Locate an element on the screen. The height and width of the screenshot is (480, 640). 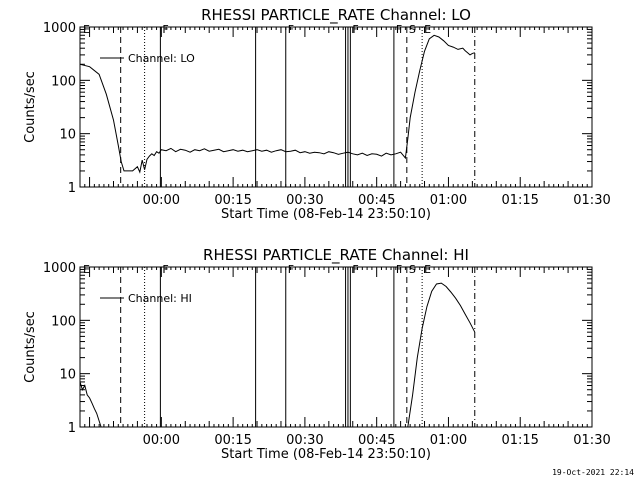
legend-label: Channel: LO is located at coordinates (161, 58).